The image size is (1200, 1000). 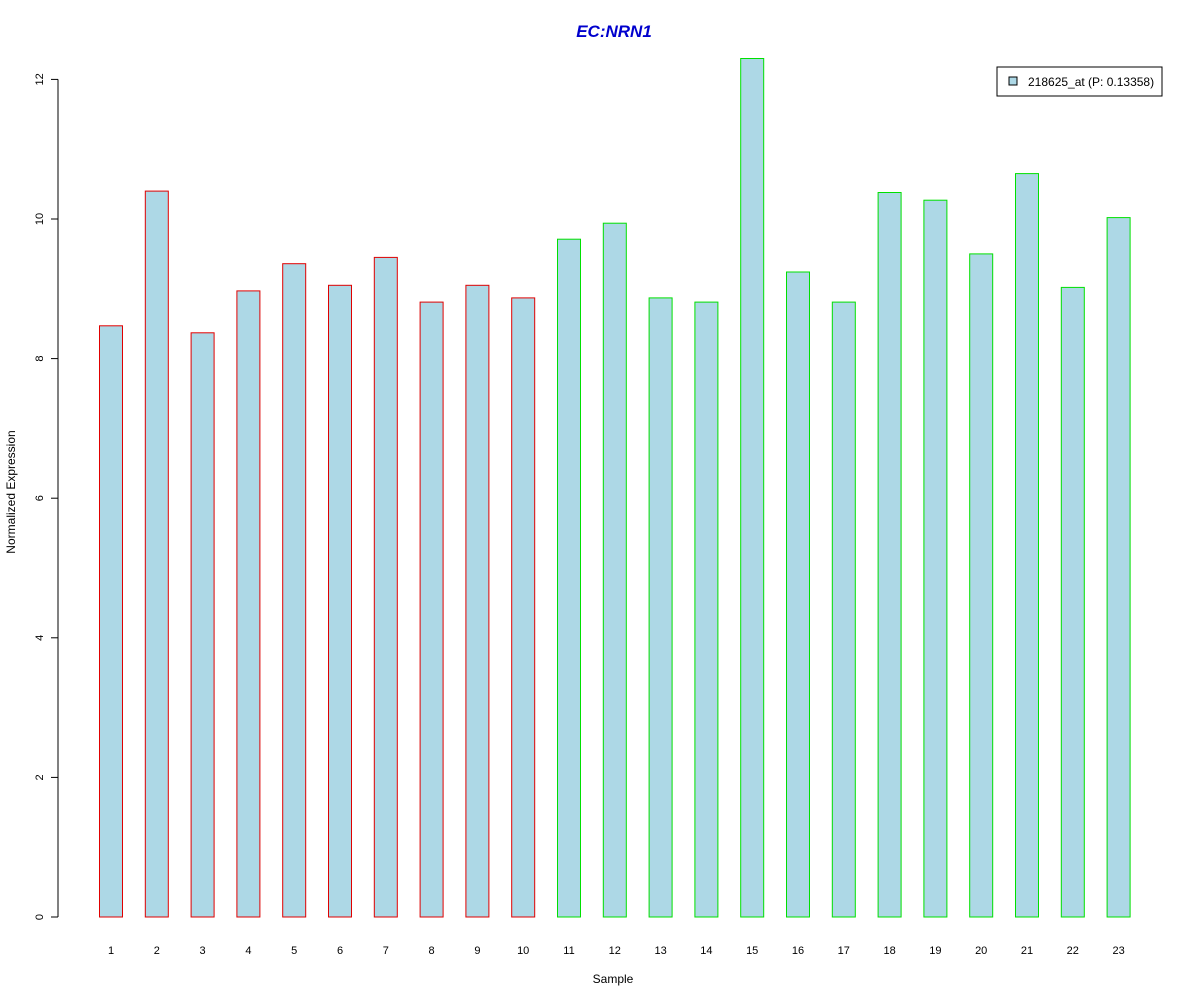 I want to click on x-tick-label: 11, so click(x=568, y=951).